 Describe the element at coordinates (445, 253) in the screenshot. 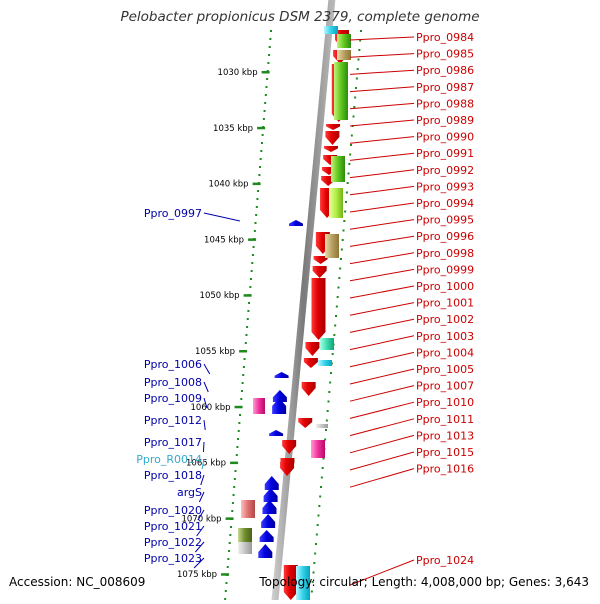

I see `gene-label-right: Ppro_0998` at that location.